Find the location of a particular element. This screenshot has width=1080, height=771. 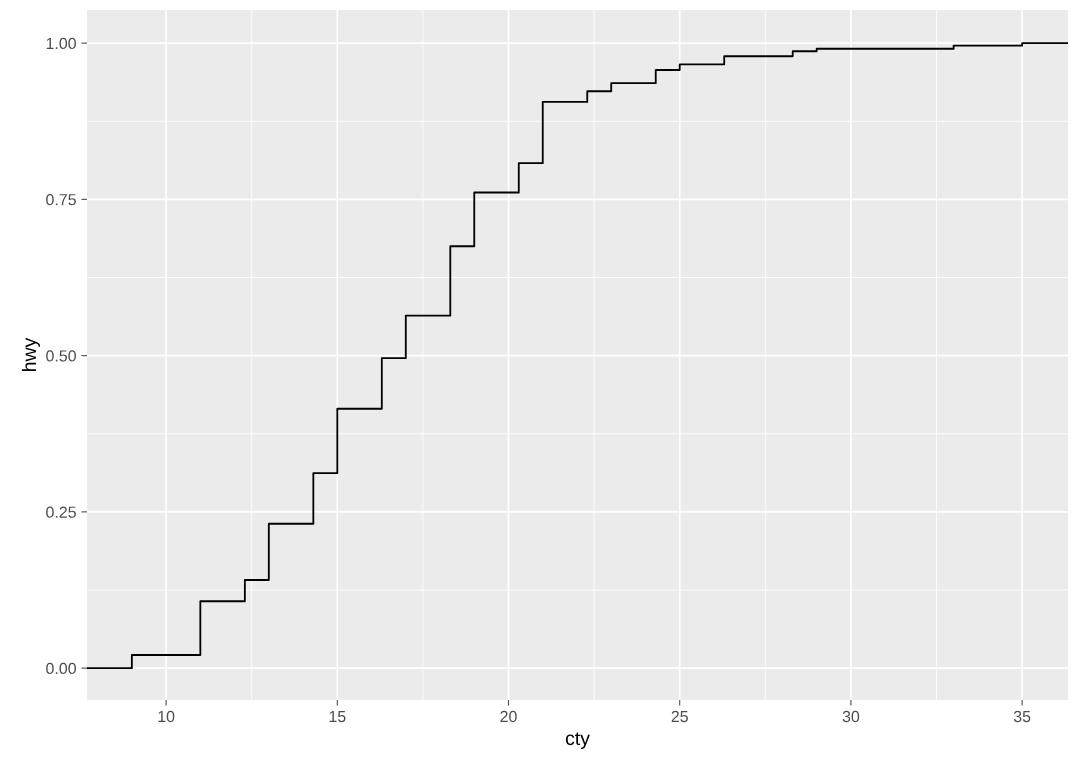

x-tick-label: 15 is located at coordinates (337, 717).